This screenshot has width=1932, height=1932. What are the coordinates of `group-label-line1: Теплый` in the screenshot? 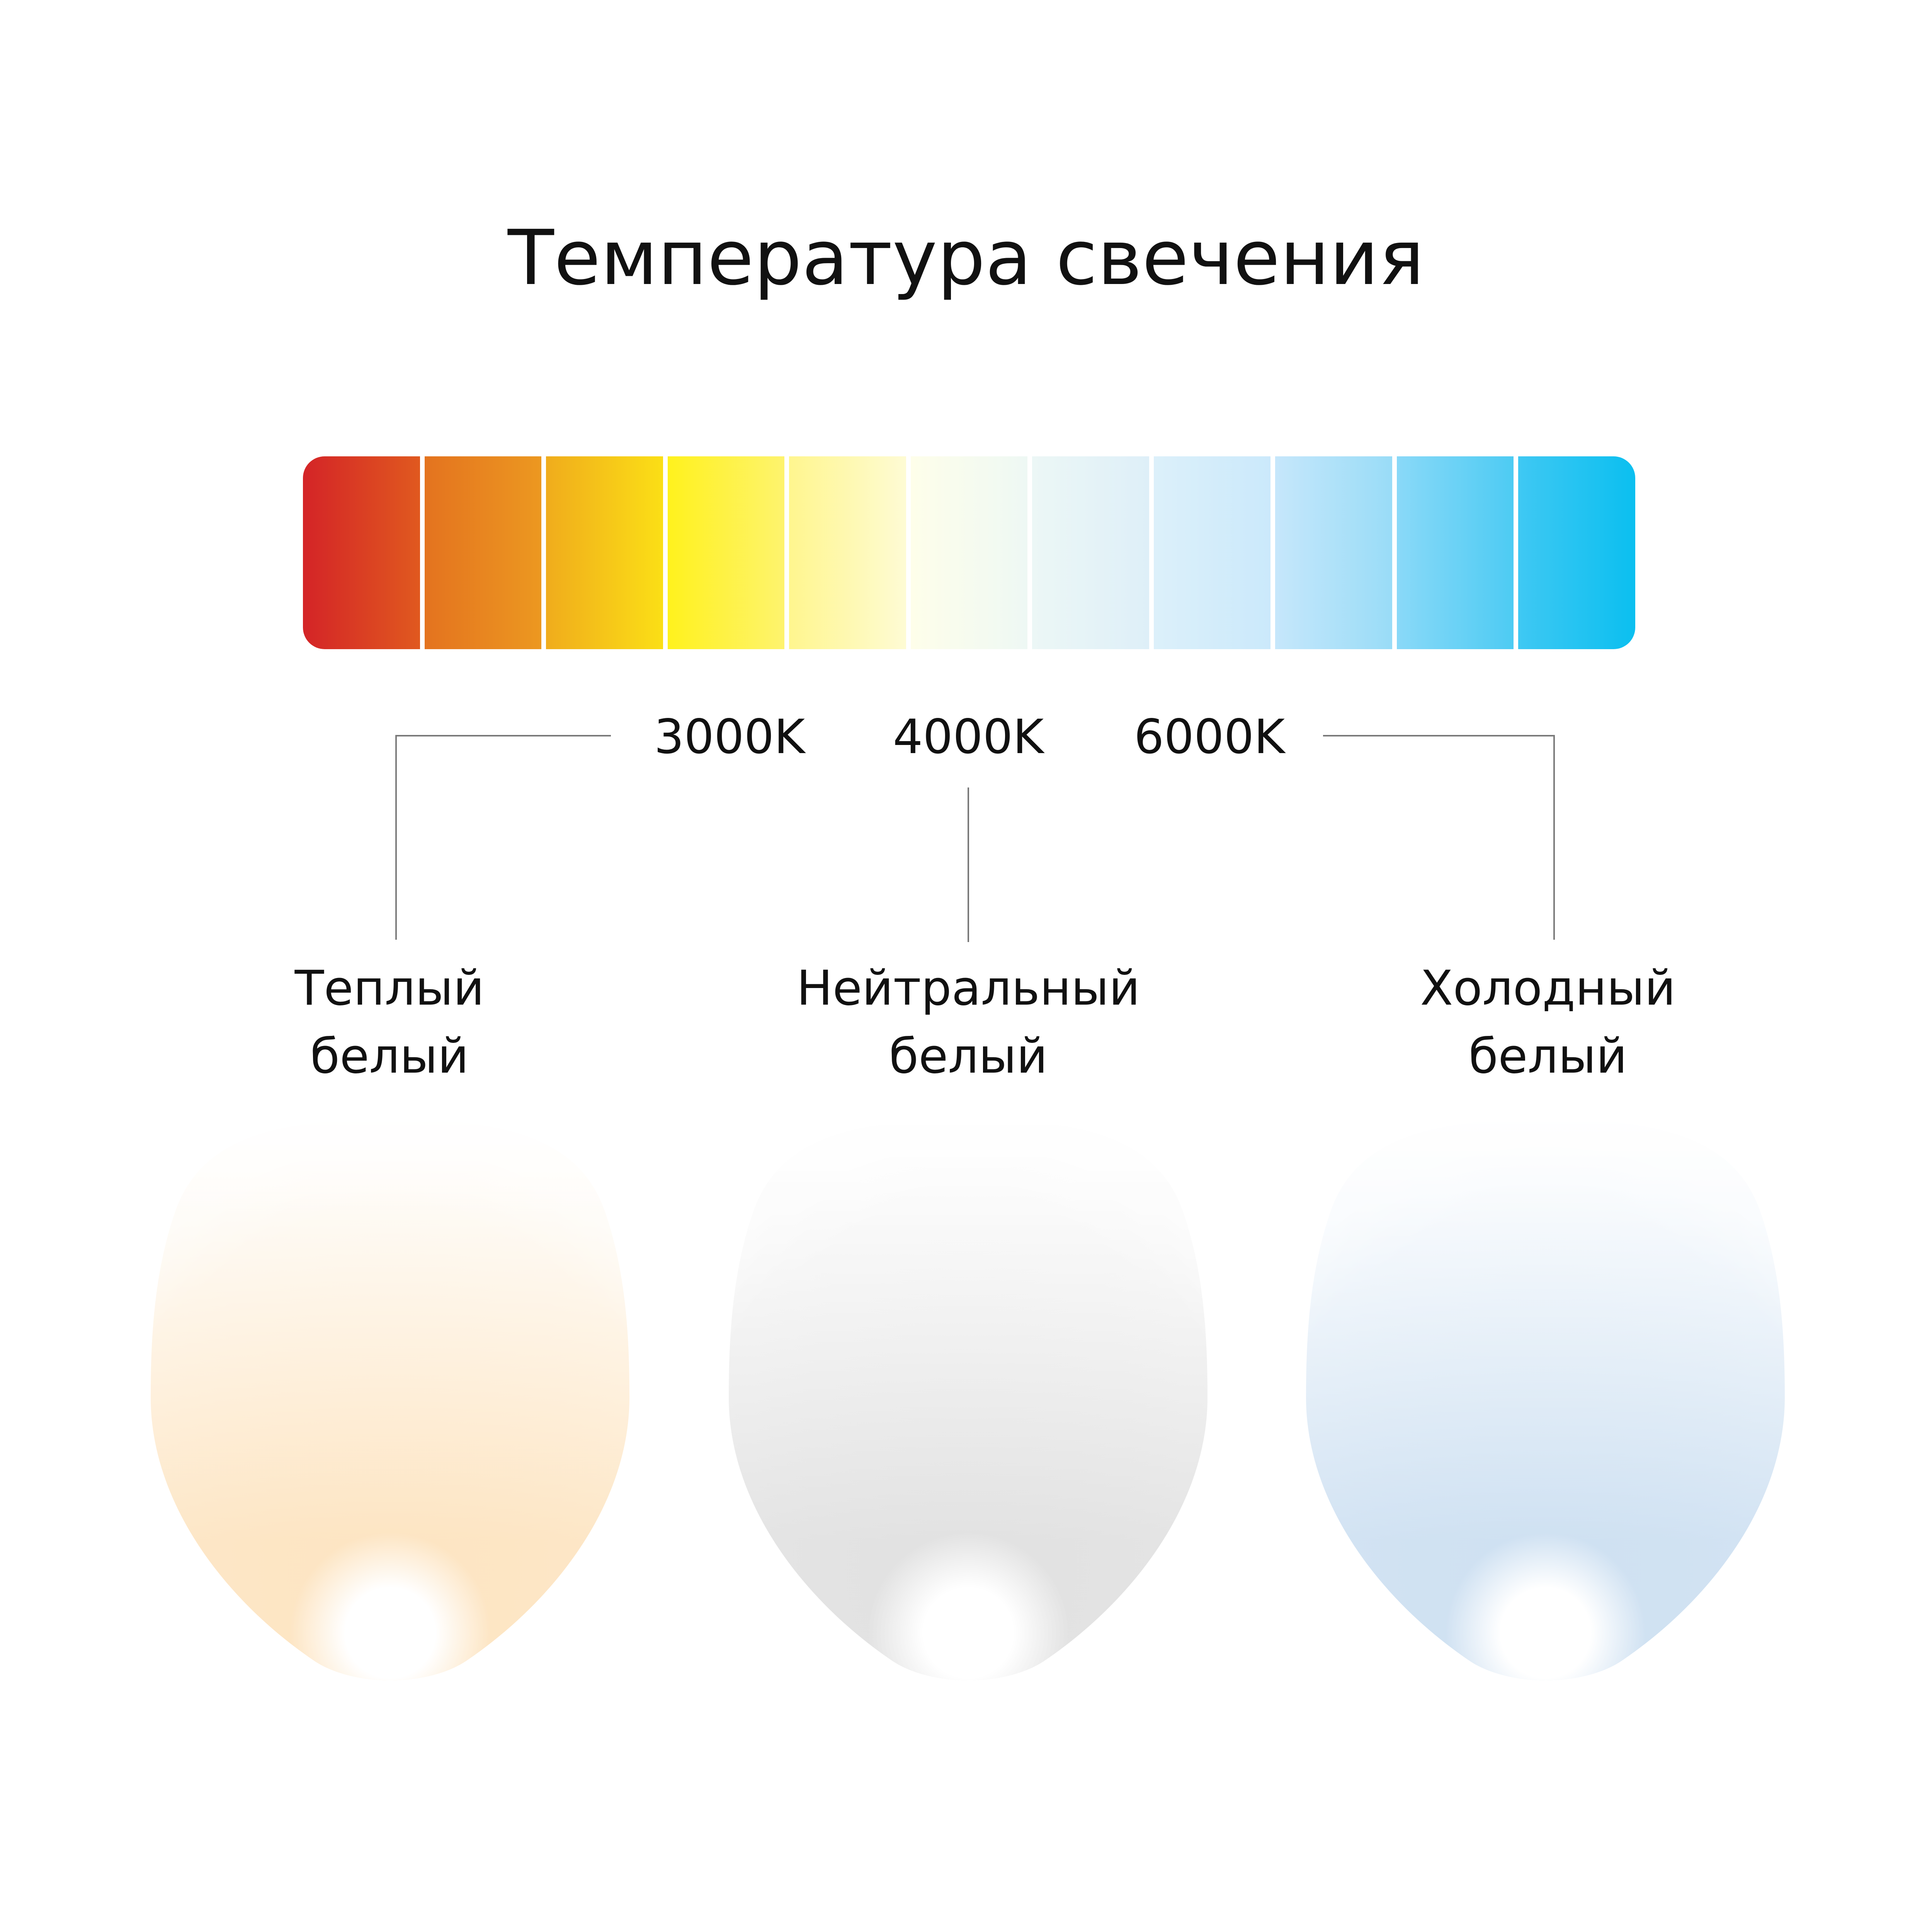 It's located at (390, 989).